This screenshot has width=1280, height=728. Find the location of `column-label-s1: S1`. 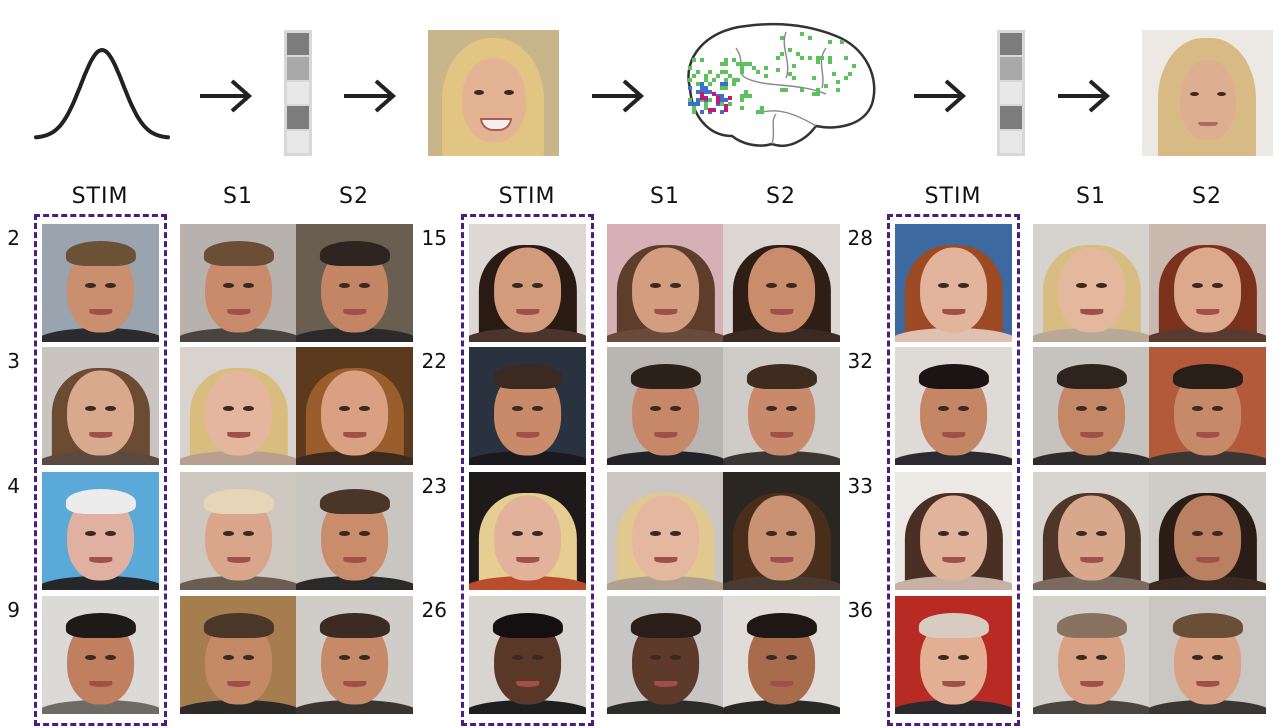

column-label-s1: S1 is located at coordinates (665, 196).